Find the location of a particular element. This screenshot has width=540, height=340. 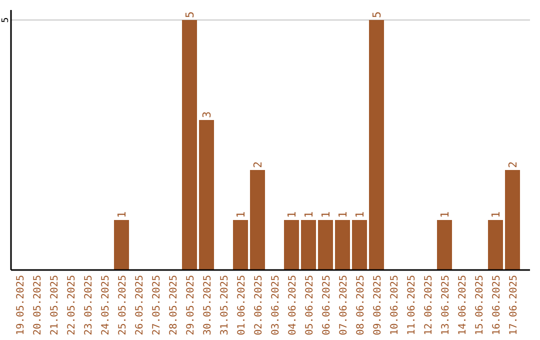

x-tick-label: 22.05.2025 is located at coordinates (72, 305).